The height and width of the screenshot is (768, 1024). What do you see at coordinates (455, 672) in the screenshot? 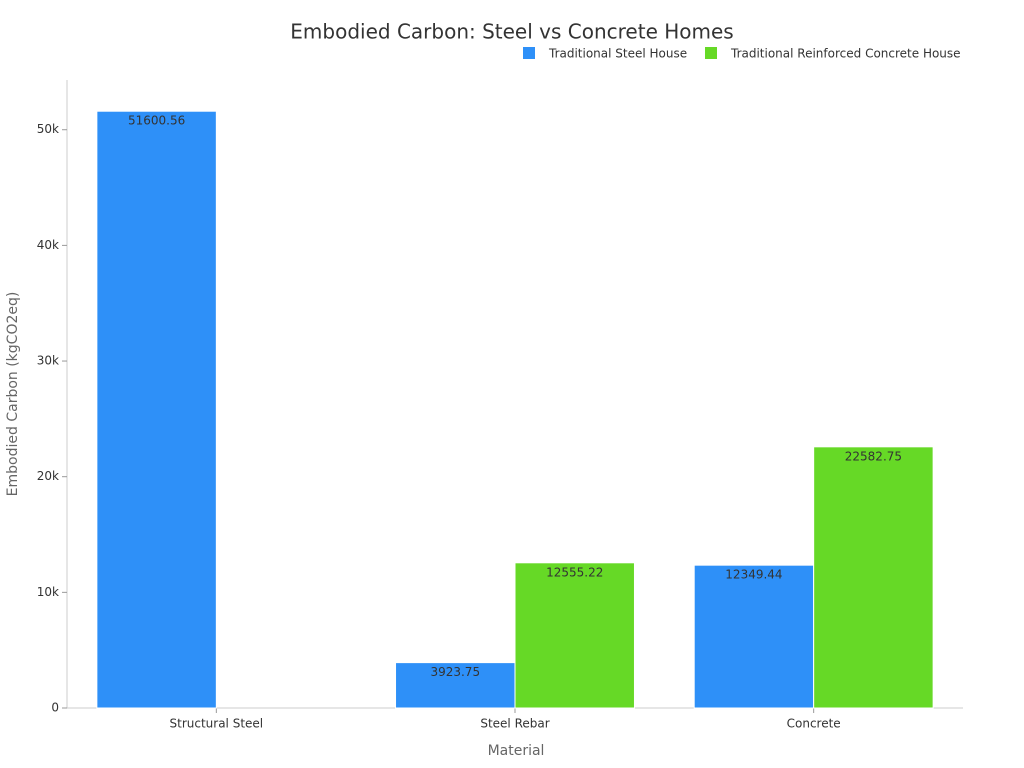
I see `data-label: 3923.75` at bounding box center [455, 672].